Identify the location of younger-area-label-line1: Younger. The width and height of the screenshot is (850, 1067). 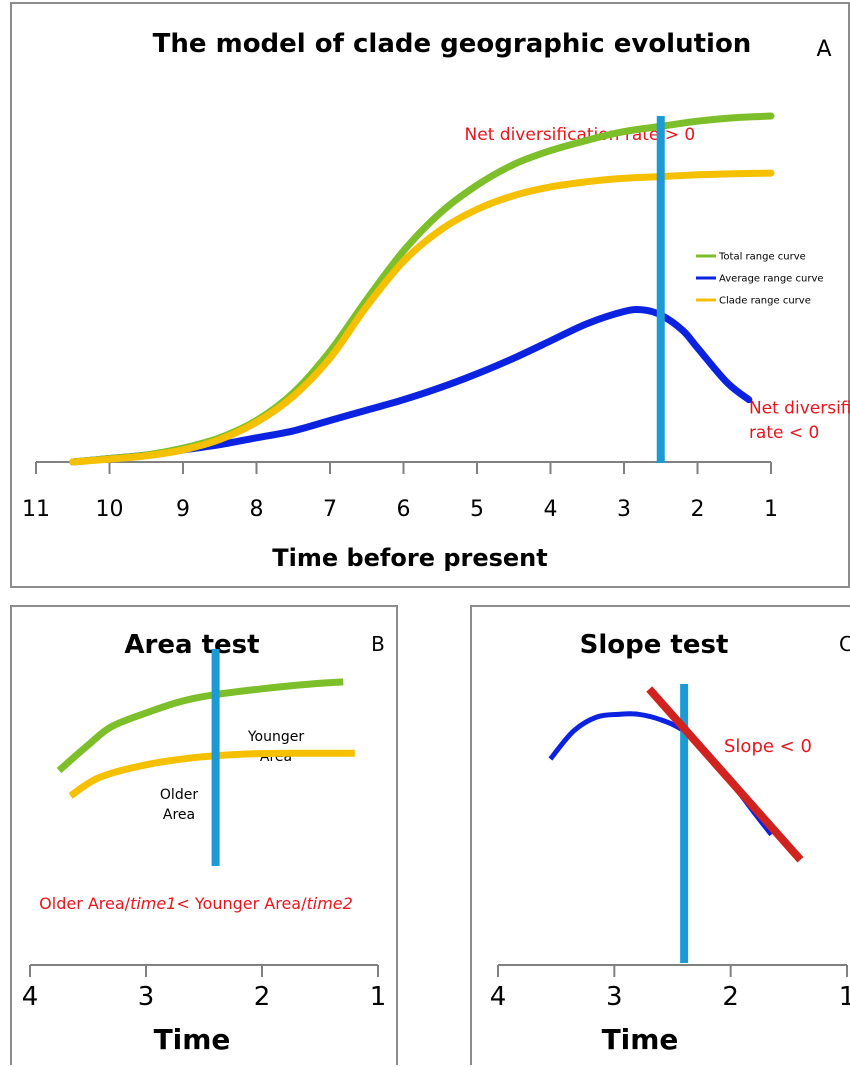
(276, 737).